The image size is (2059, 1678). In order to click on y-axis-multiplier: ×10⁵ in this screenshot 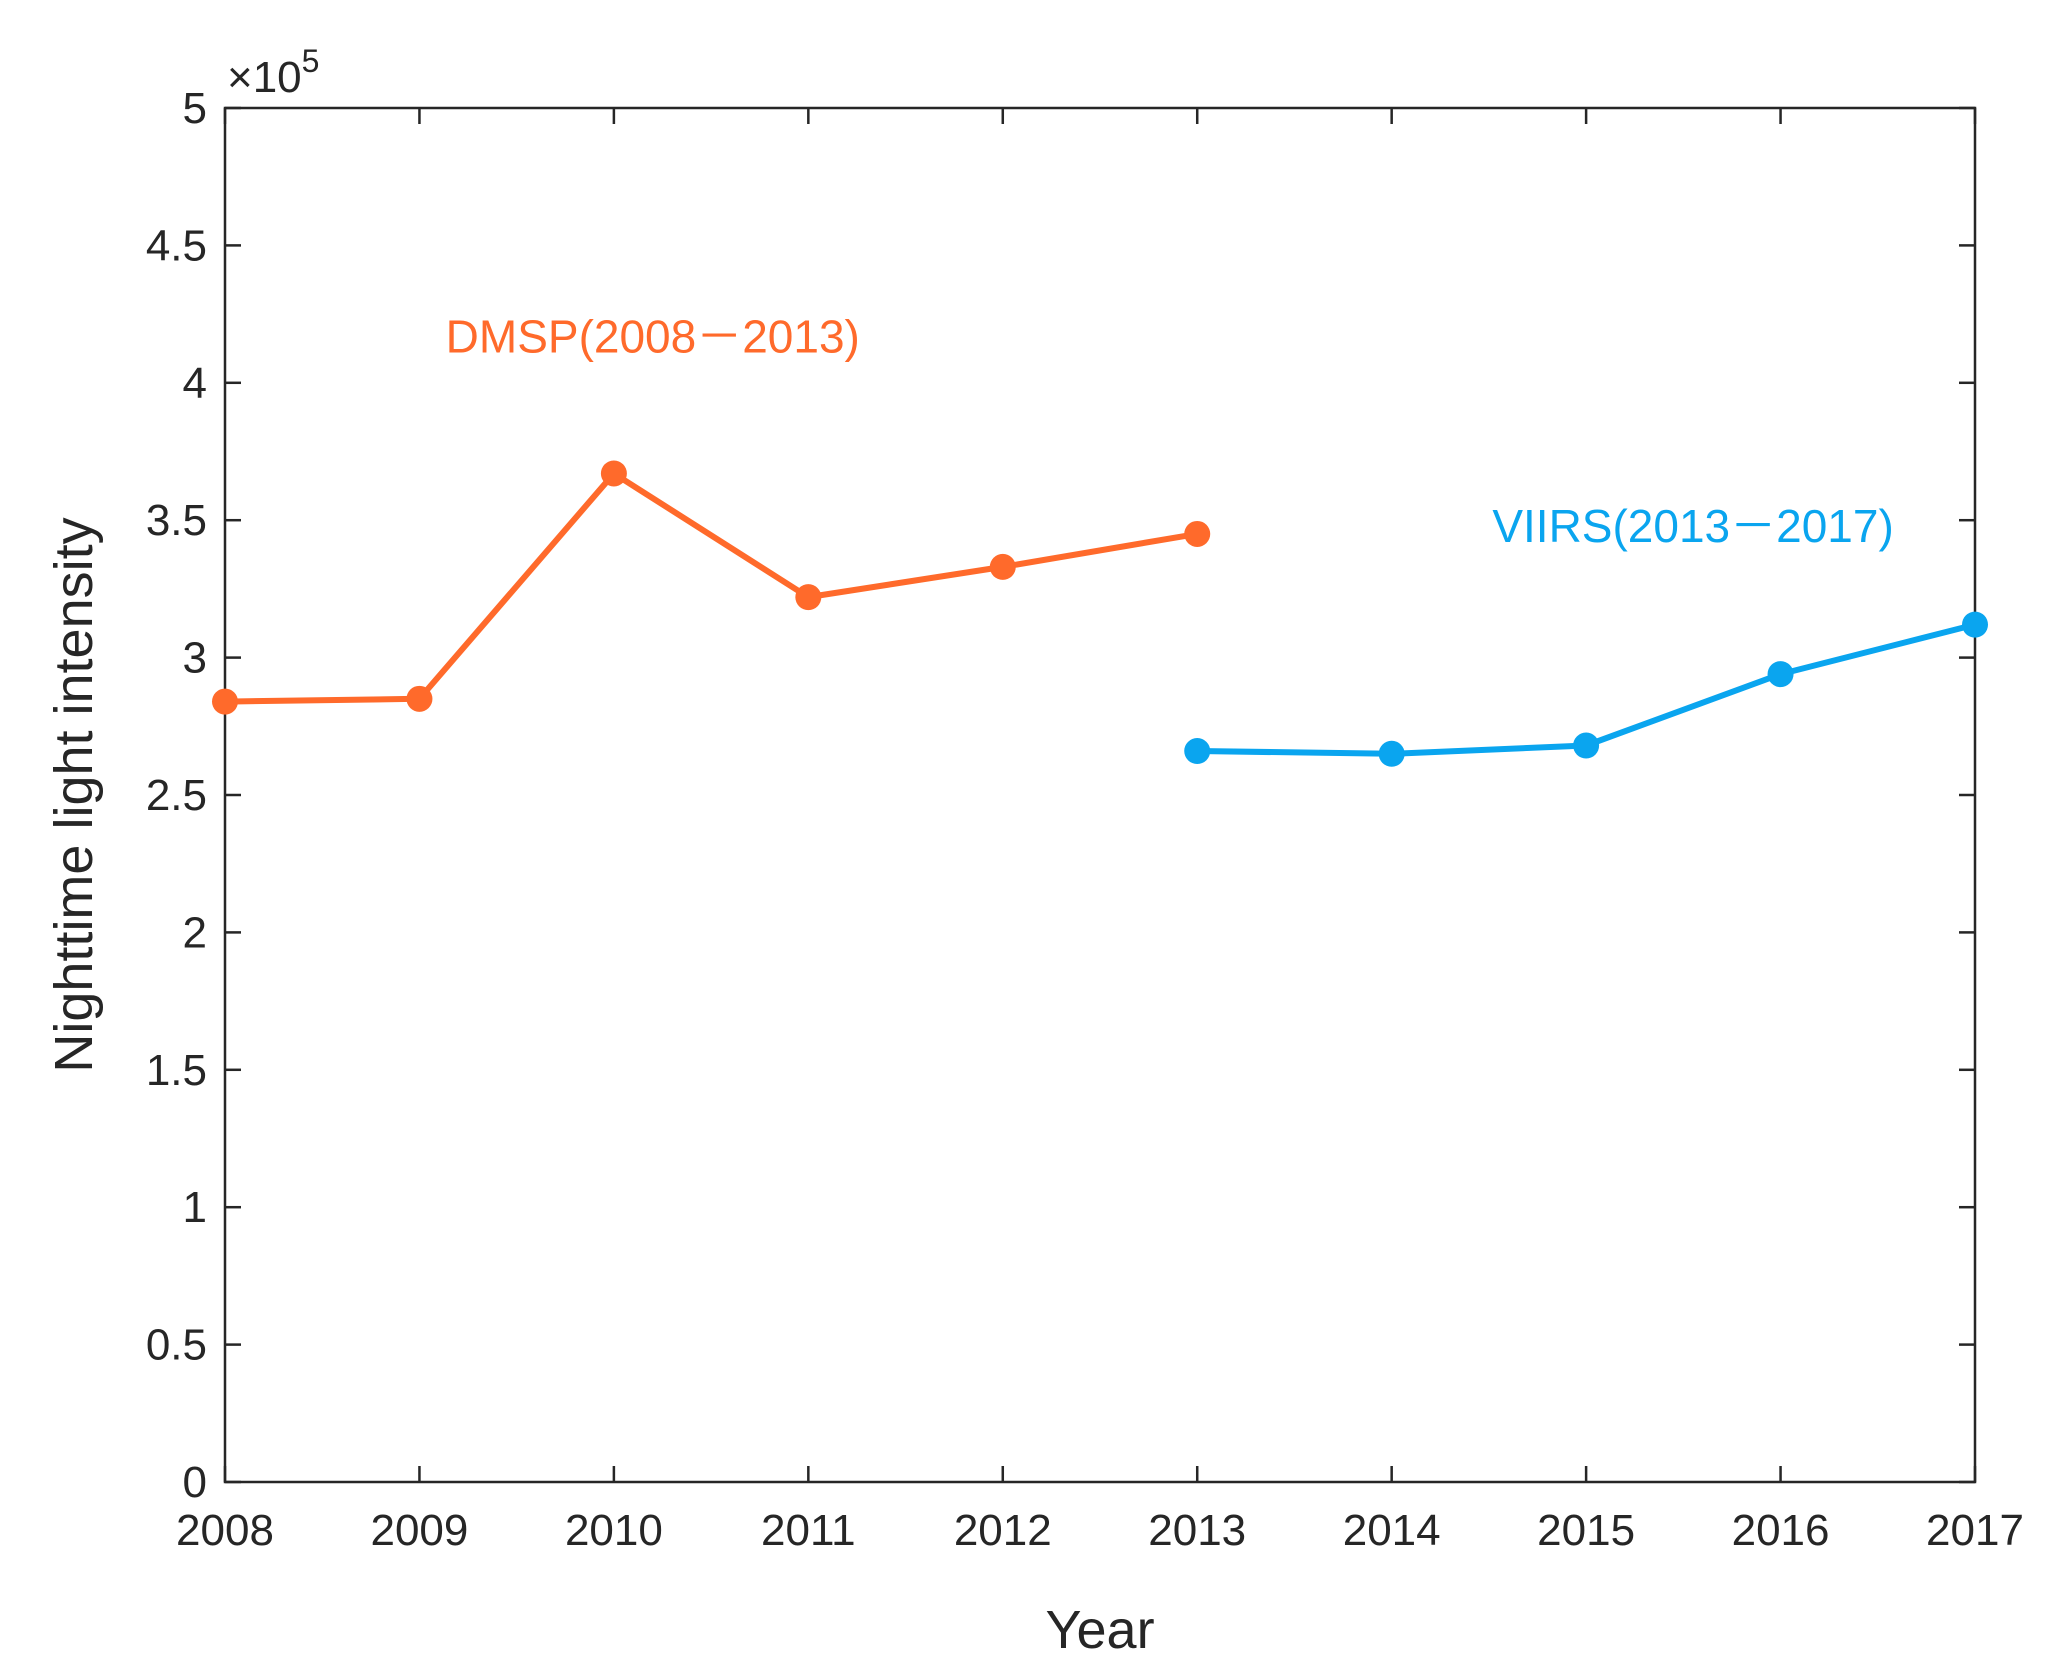, I will do `click(273, 72)`.